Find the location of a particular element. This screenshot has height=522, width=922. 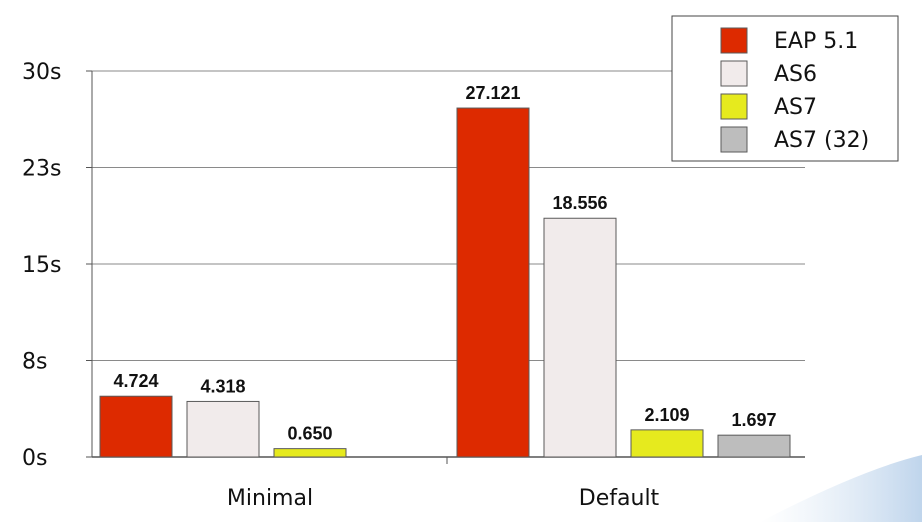

y-tick-label: 30s is located at coordinates (41, 72).